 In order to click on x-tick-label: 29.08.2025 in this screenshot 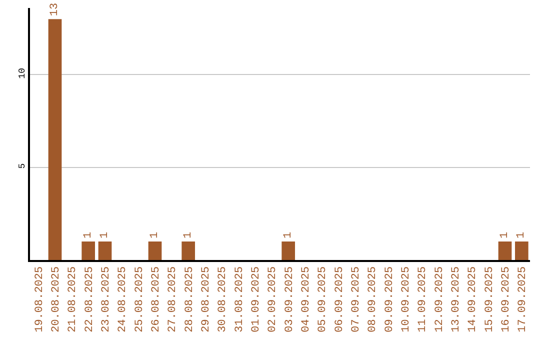, I will do `click(206, 299)`.